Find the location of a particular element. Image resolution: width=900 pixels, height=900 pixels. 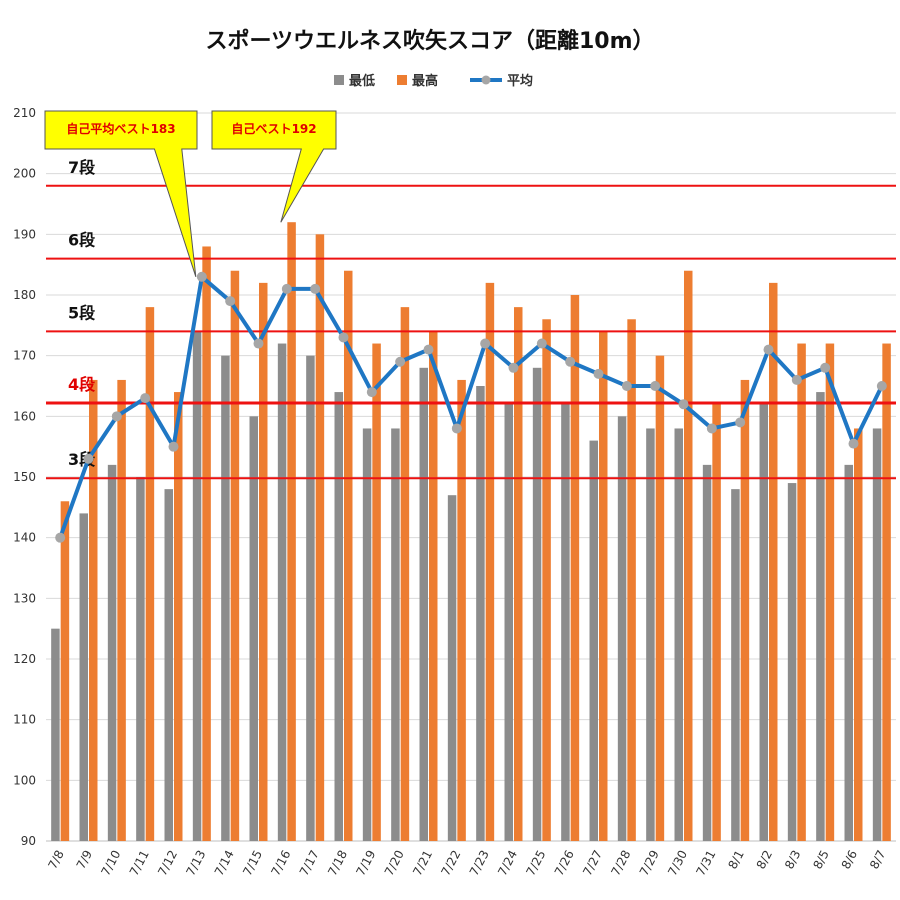

callouts: 自己平均ベスト183 自己ベスト192 is located at coordinates (190, 193).